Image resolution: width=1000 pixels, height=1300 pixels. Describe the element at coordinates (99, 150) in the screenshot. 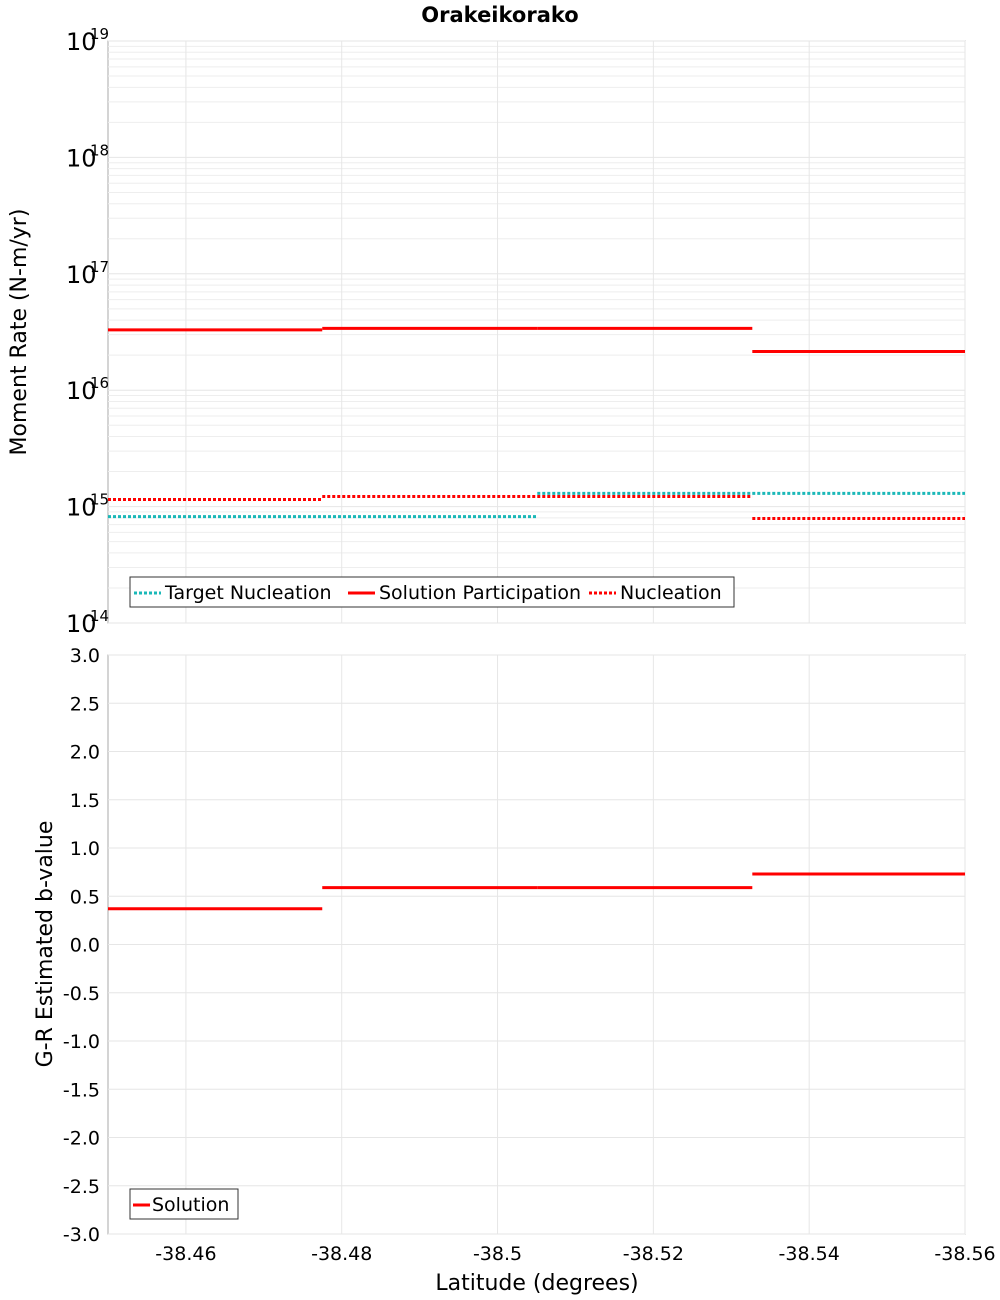

I see `y-tick-exponent: 18` at that location.